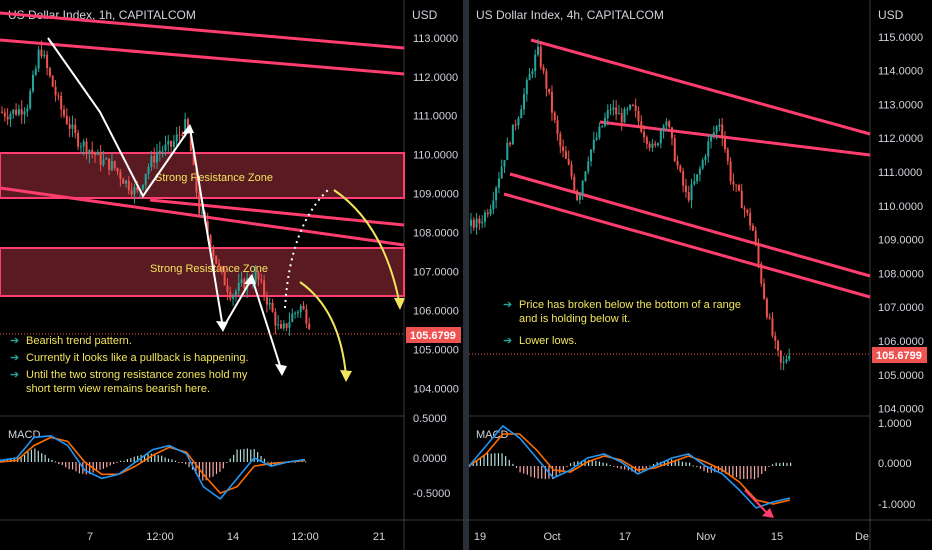  I want to click on right-channel-upper-bottom-line, so click(690, 225).